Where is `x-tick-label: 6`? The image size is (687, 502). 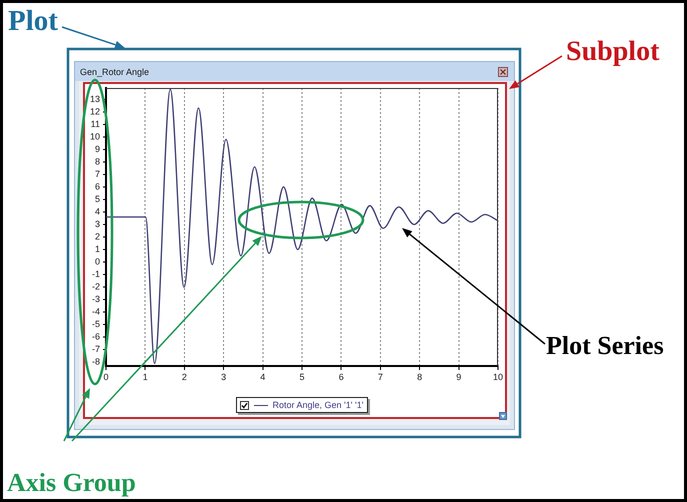 x-tick-label: 6 is located at coordinates (341, 377).